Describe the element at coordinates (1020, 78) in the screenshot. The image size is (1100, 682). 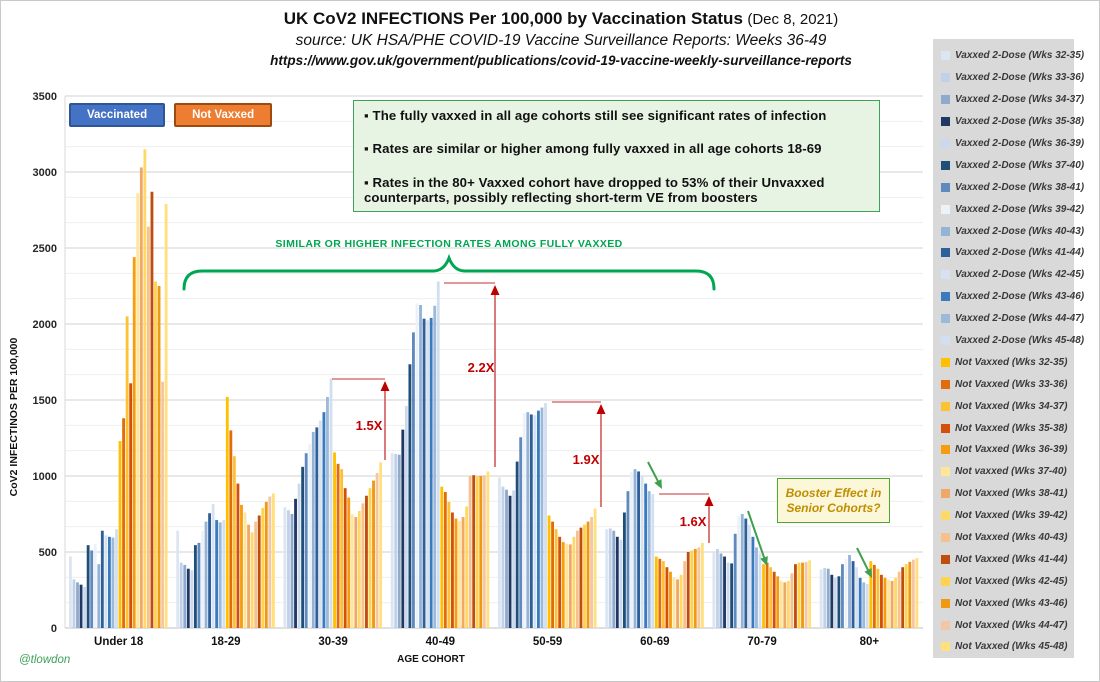
I see `legend-label: Vaxxed 2-Dose (Wks 33-36)` at that location.